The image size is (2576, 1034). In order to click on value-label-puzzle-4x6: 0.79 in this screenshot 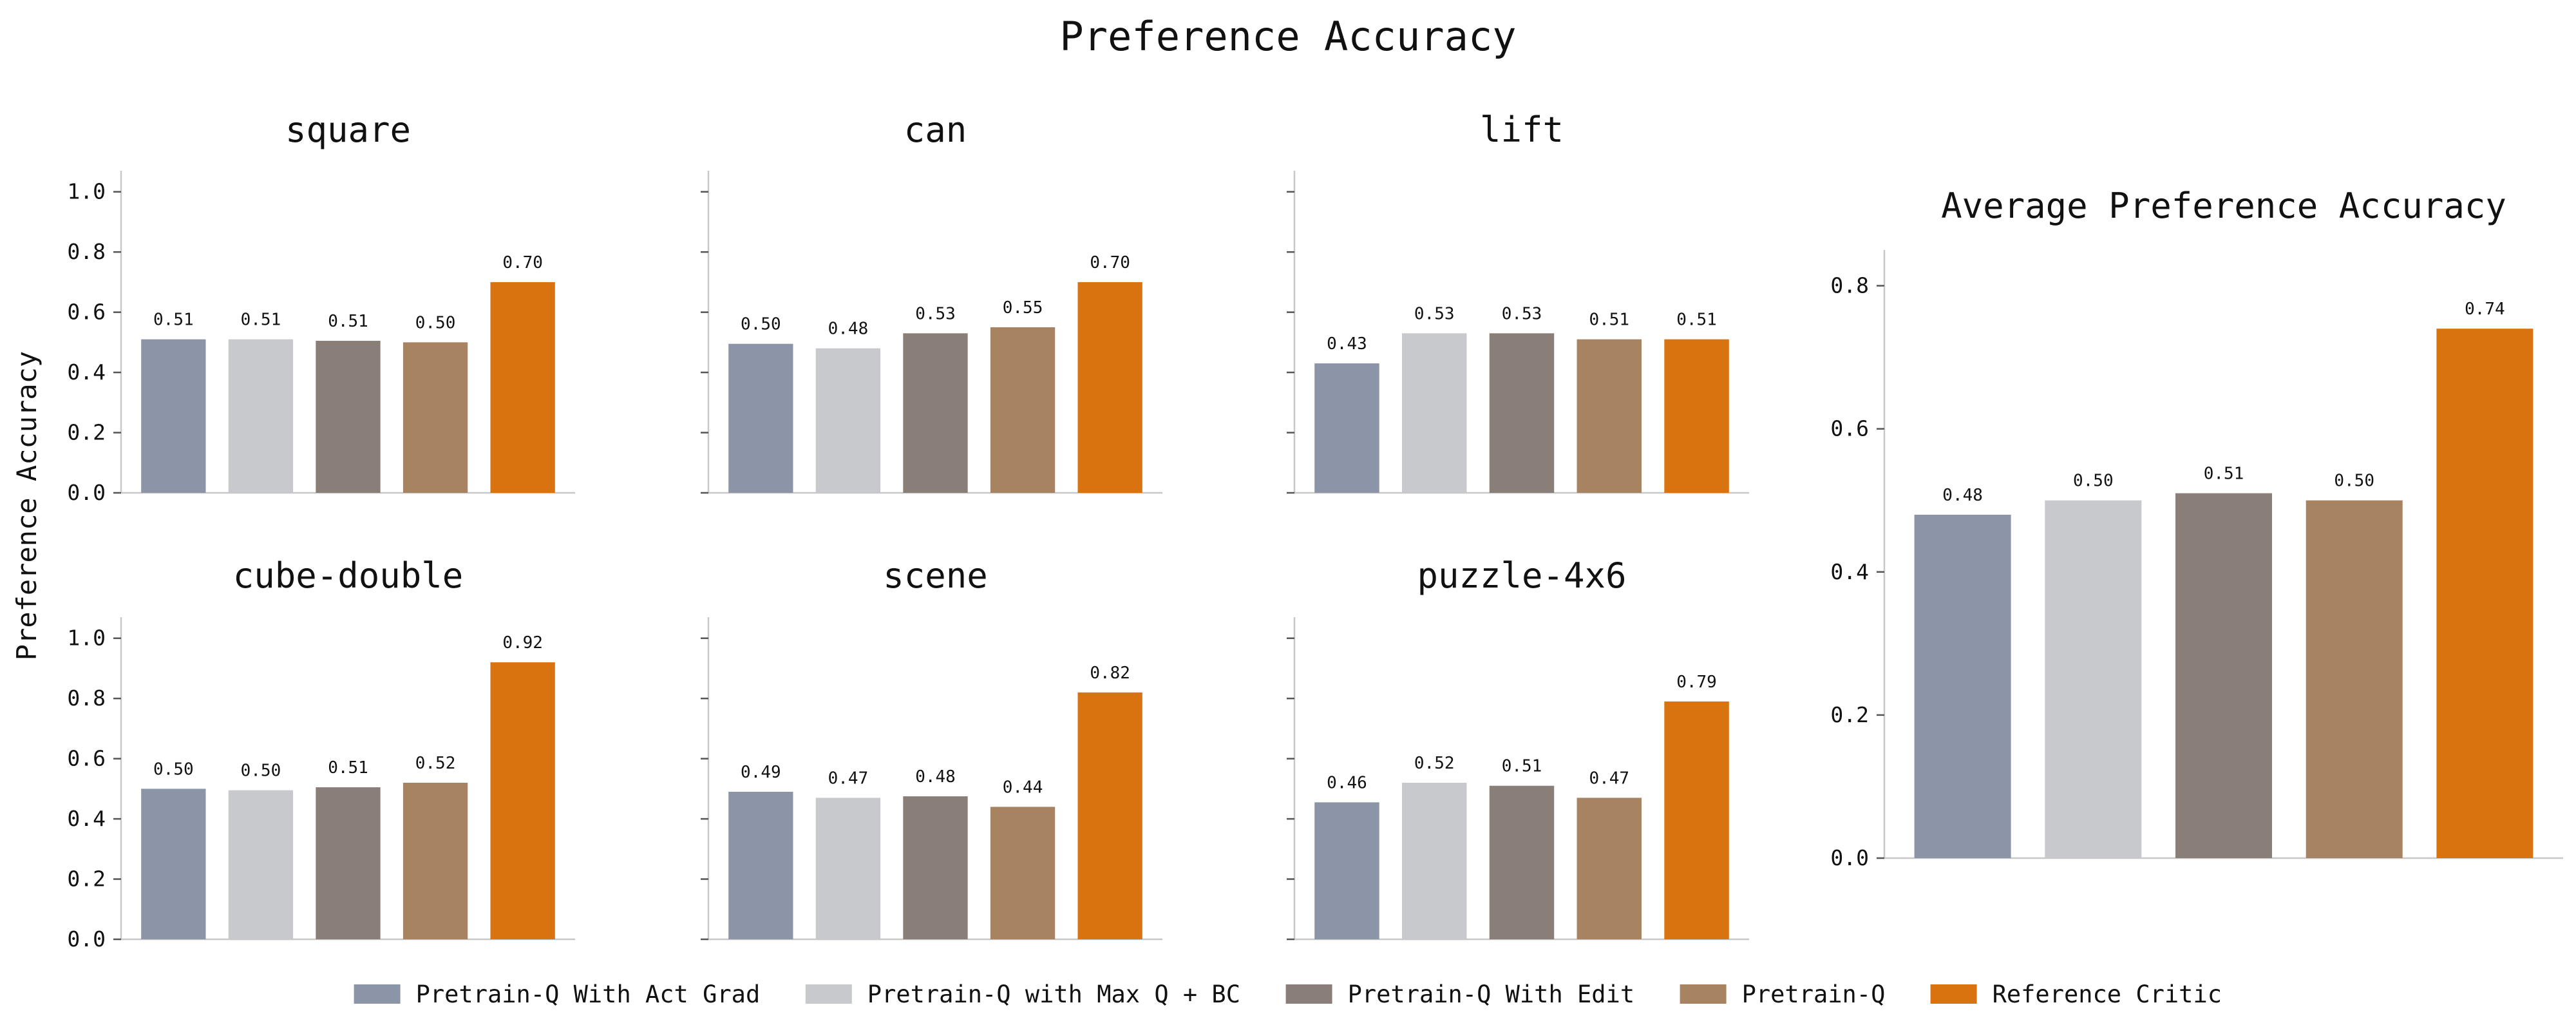, I will do `click(1696, 682)`.